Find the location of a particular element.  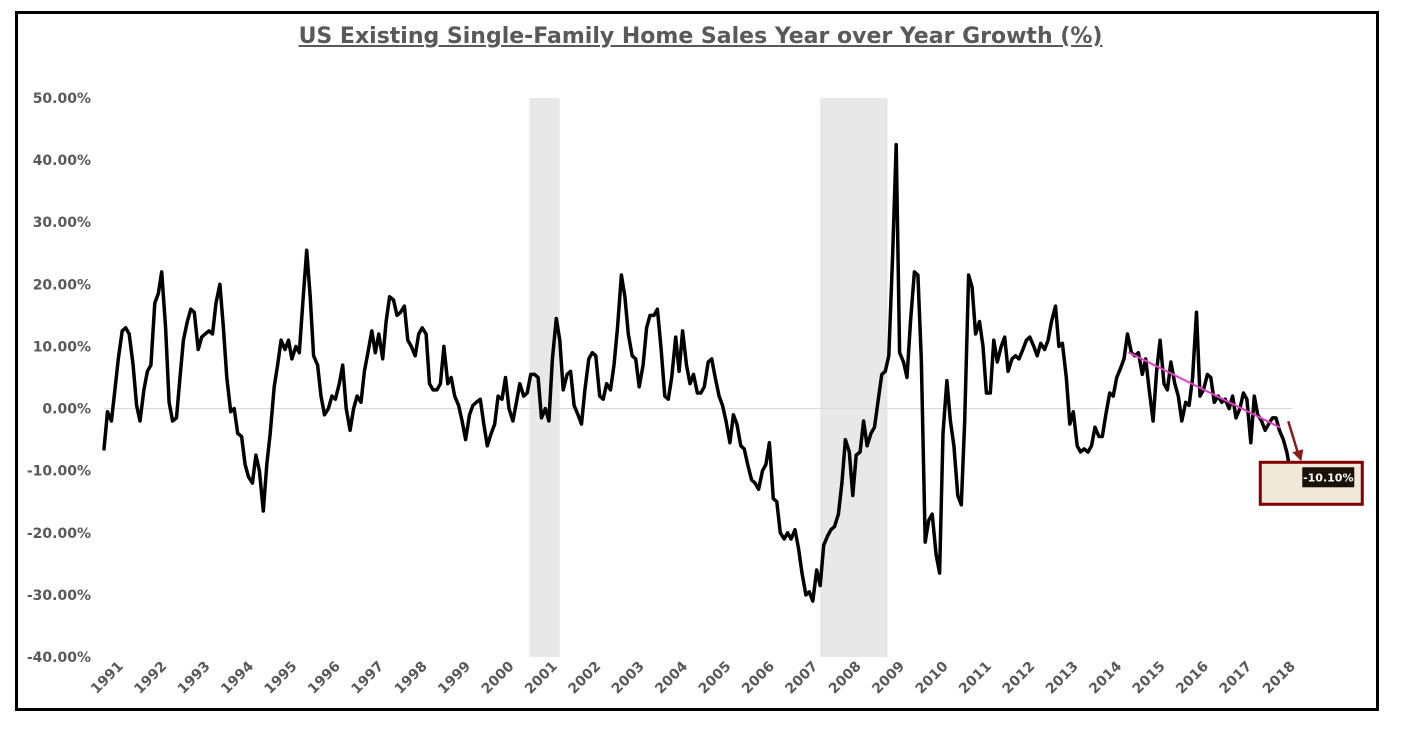

x-tick-label: 2014 is located at coordinates (1105, 677).